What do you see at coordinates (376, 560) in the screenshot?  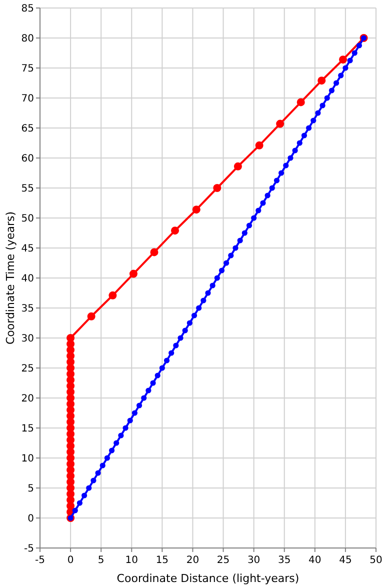 I see `x-tick-label: 50` at bounding box center [376, 560].